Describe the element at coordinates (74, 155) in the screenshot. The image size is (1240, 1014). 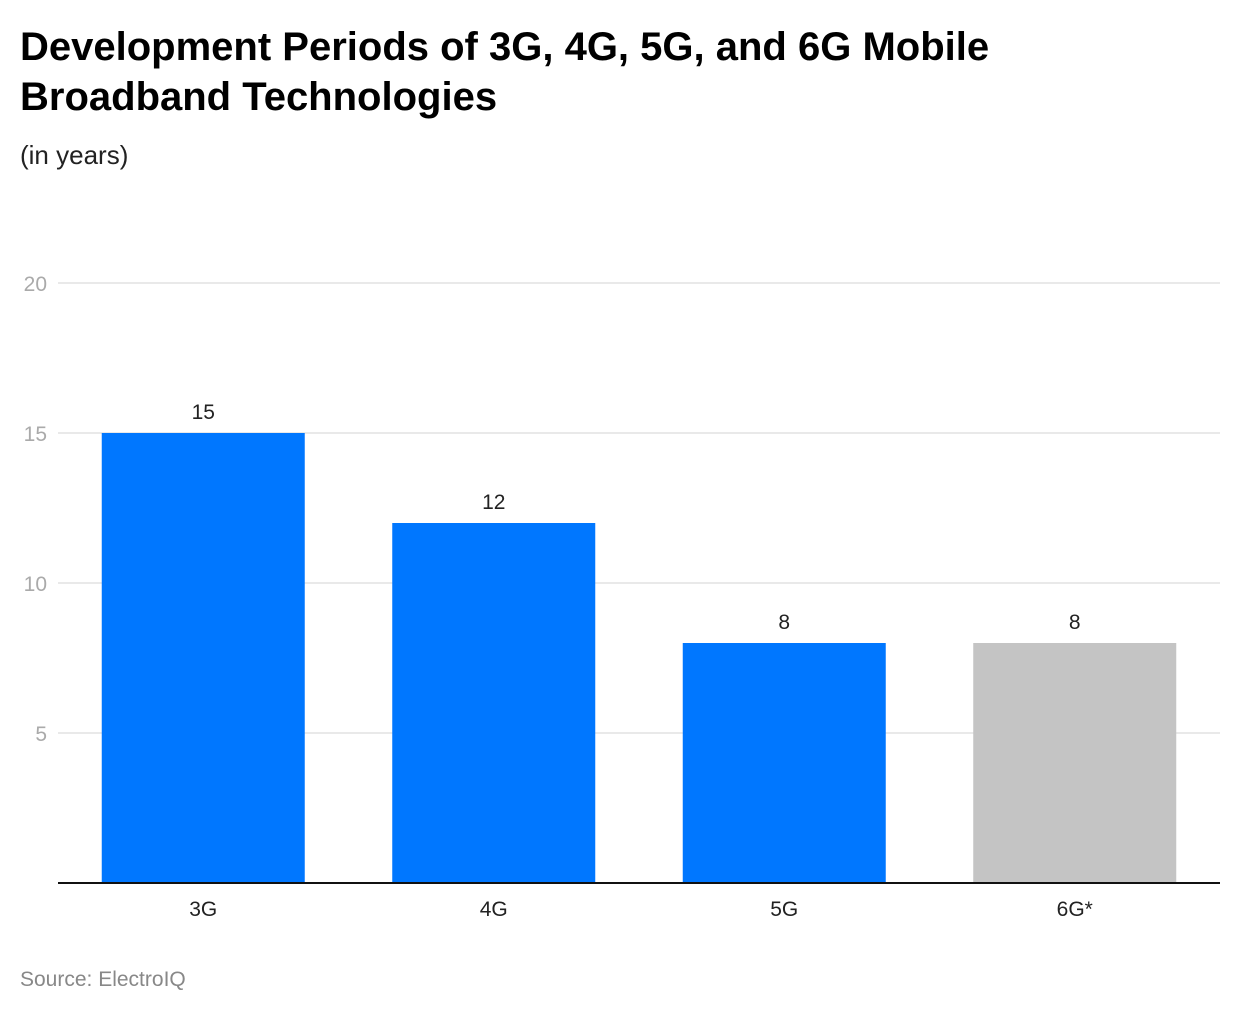
I see `chart-subtitle: (in years)` at that location.